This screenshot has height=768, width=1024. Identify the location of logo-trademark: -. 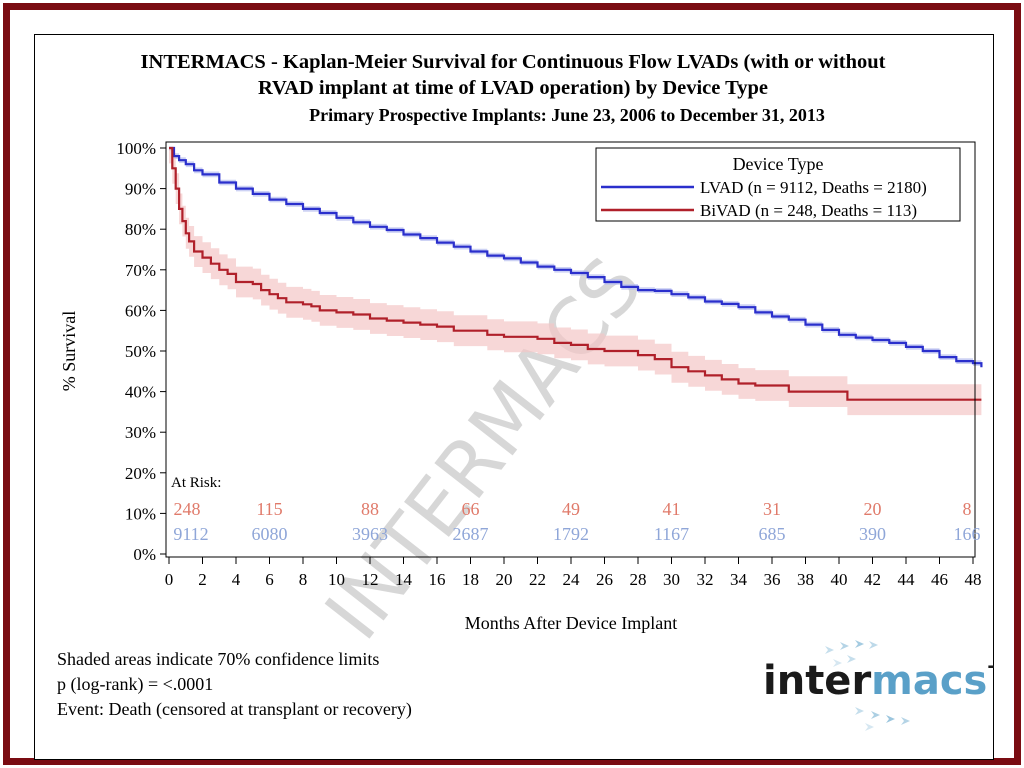
(990, 666).